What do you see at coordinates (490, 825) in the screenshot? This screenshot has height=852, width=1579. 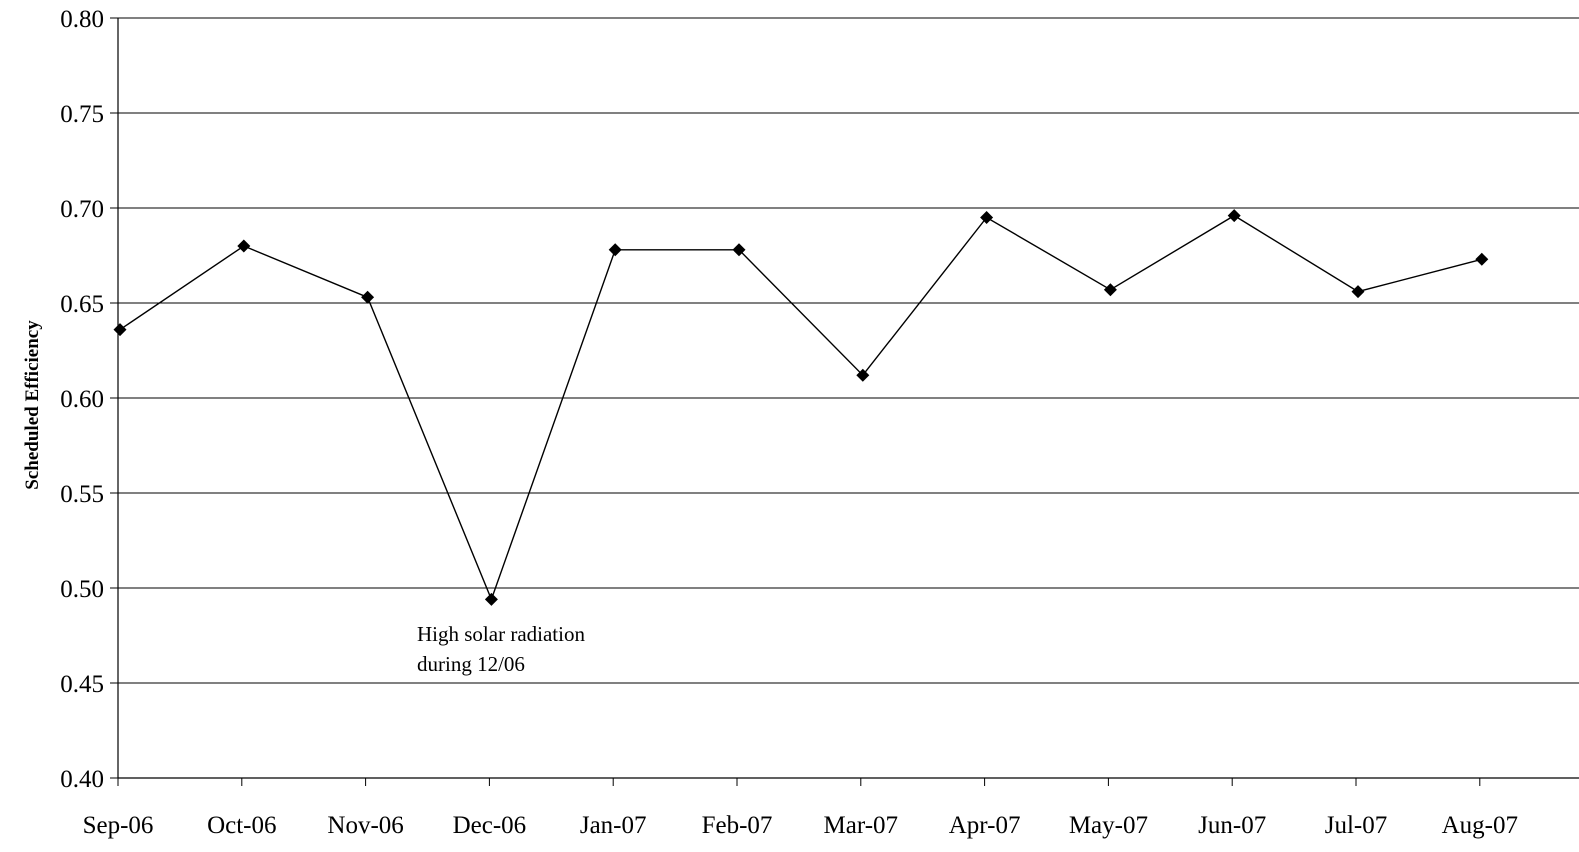 I see `x-tick-label: Dec-06` at bounding box center [490, 825].